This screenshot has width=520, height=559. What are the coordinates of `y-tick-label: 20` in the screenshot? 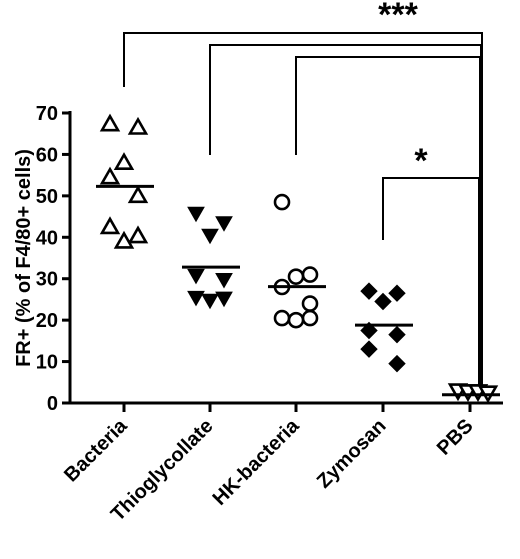 It's located at (47, 321).